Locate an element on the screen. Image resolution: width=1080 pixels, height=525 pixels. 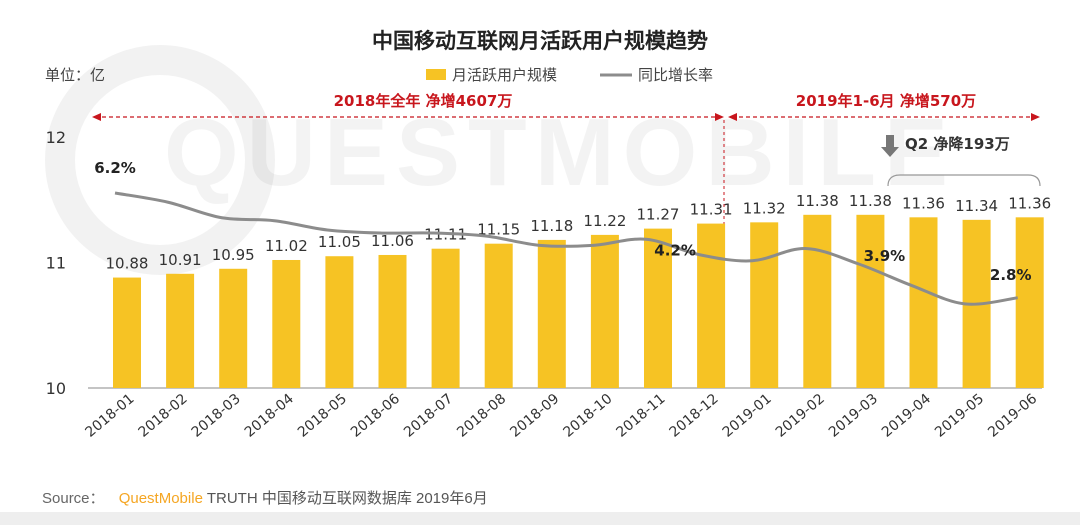
bar-value-label: 11.15 is located at coordinates (498, 230).